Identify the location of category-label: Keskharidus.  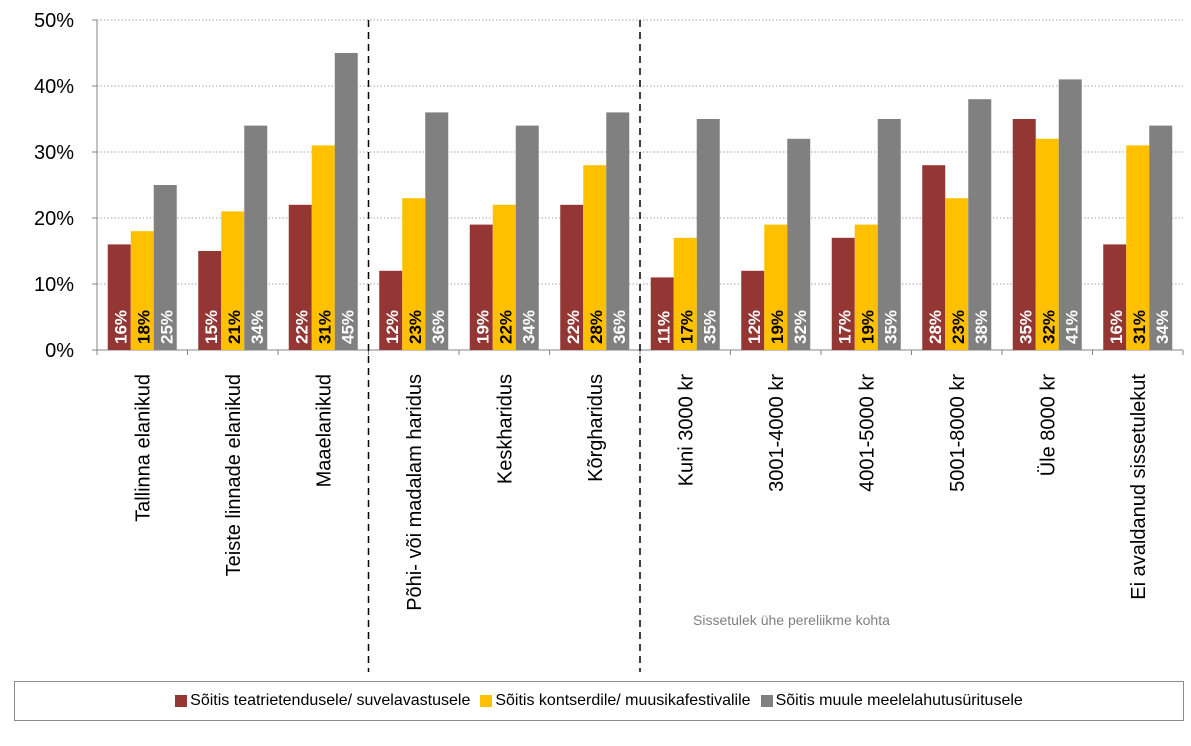
(505, 429).